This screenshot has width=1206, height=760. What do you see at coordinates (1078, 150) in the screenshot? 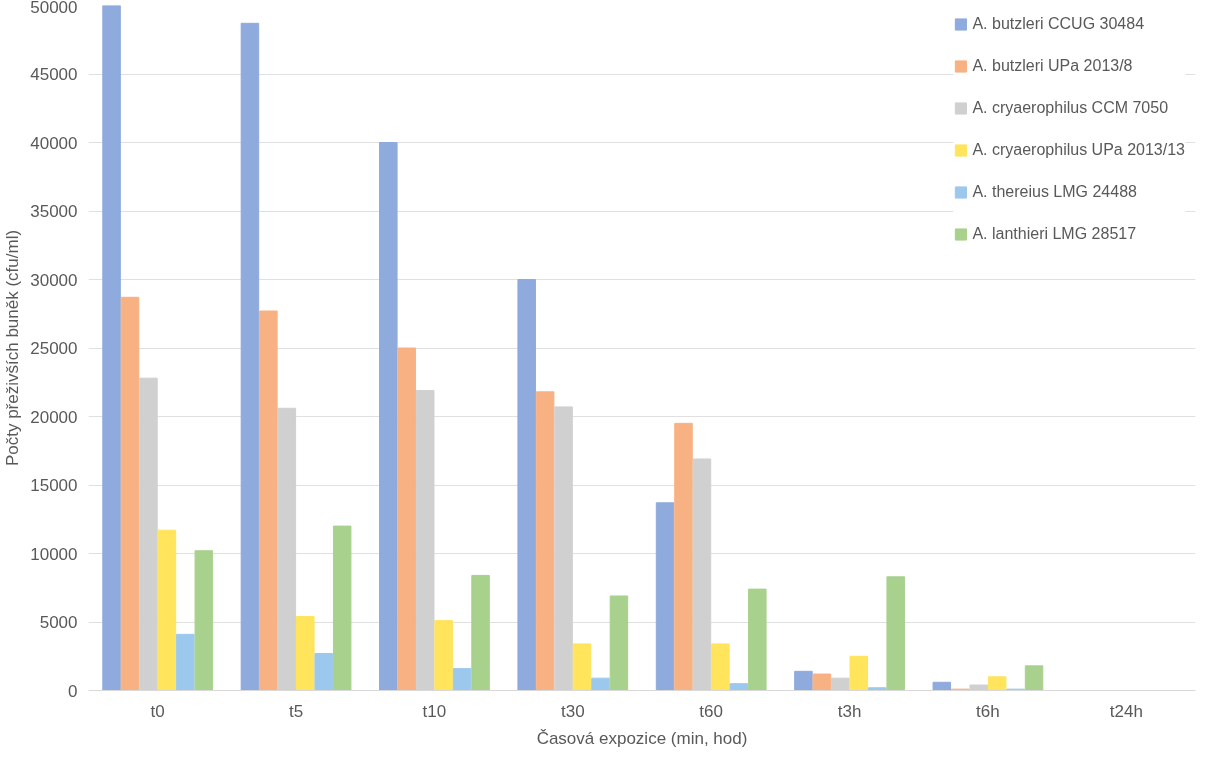
I see `legend-label: A. cryaerophilus UPa 2013/13` at bounding box center [1078, 150].